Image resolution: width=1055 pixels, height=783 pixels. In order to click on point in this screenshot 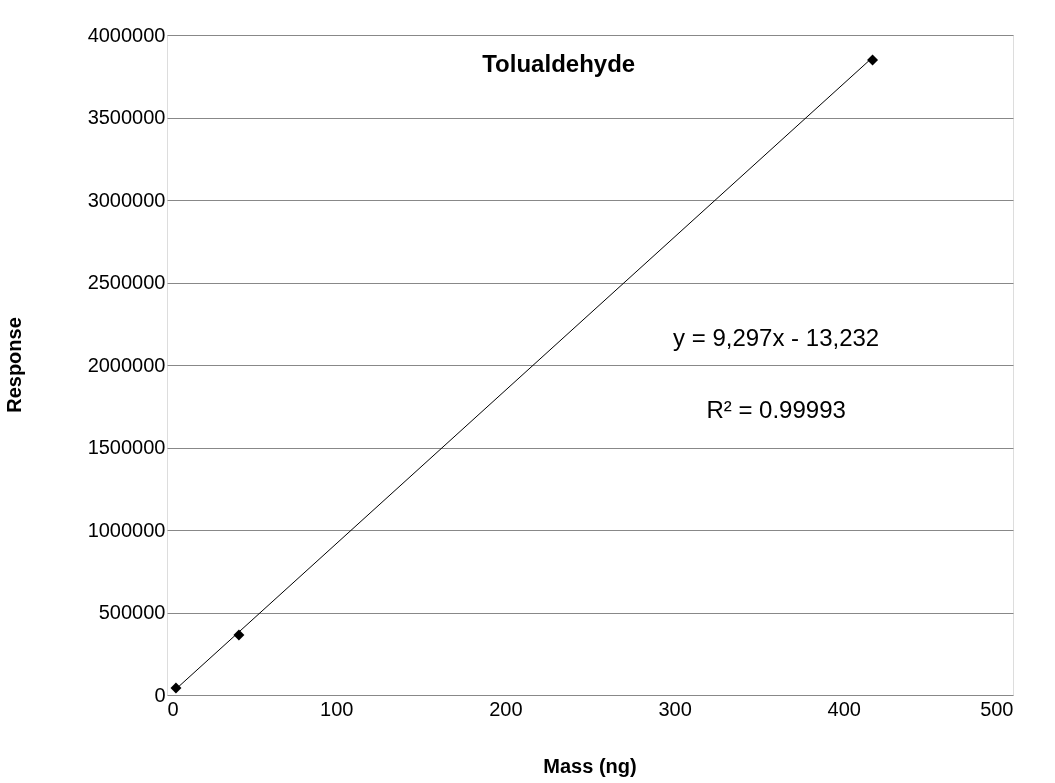, I will do `click(176, 688)`.